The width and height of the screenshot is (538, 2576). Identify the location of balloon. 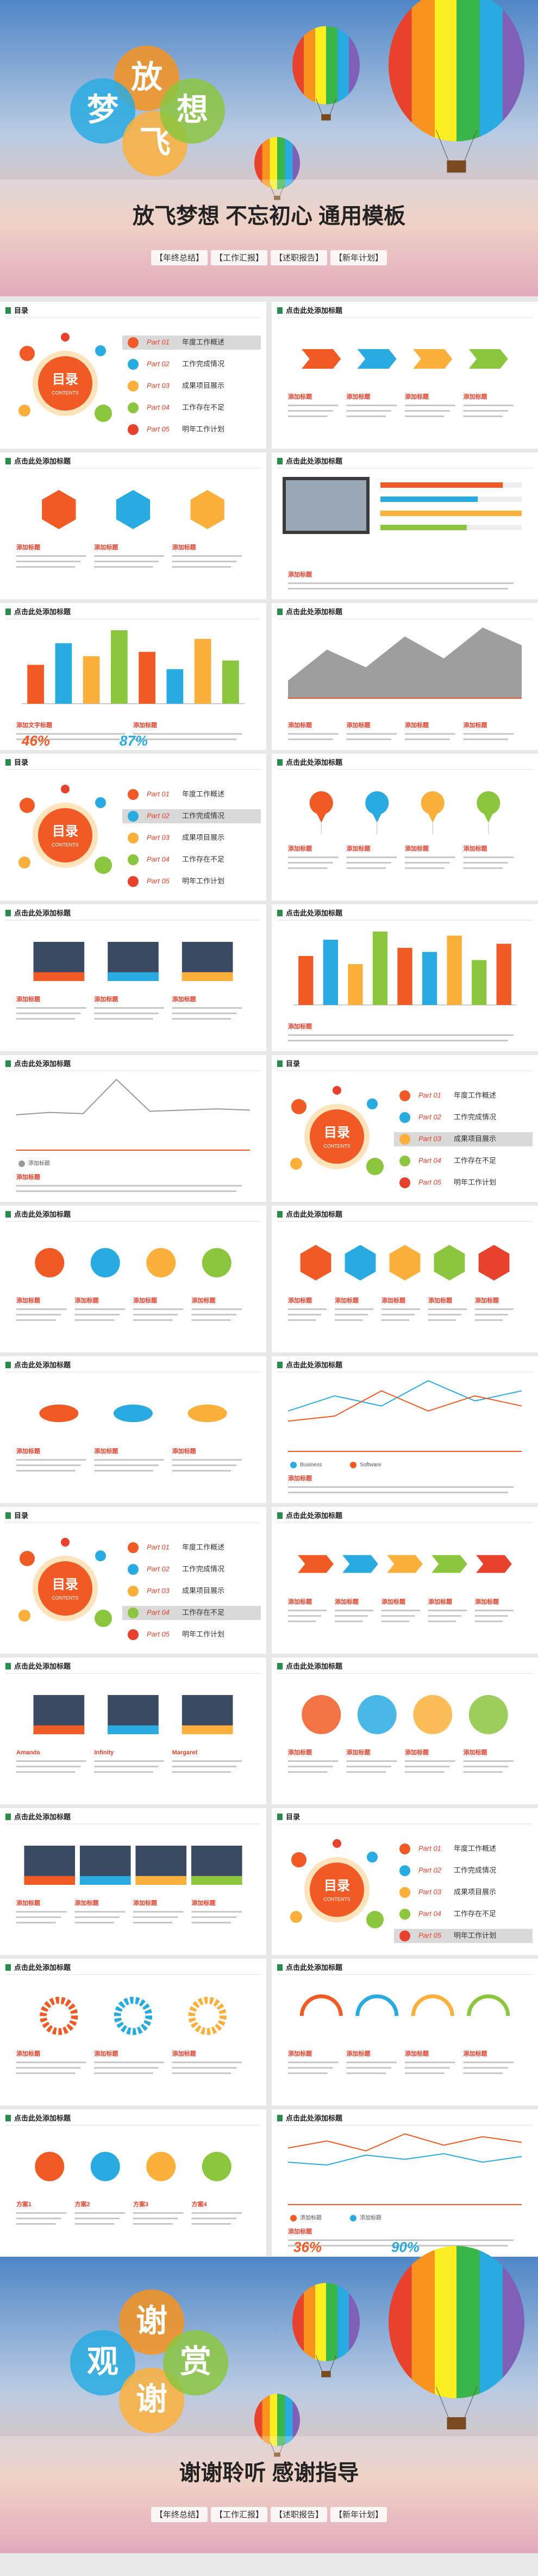
(277, 2420).